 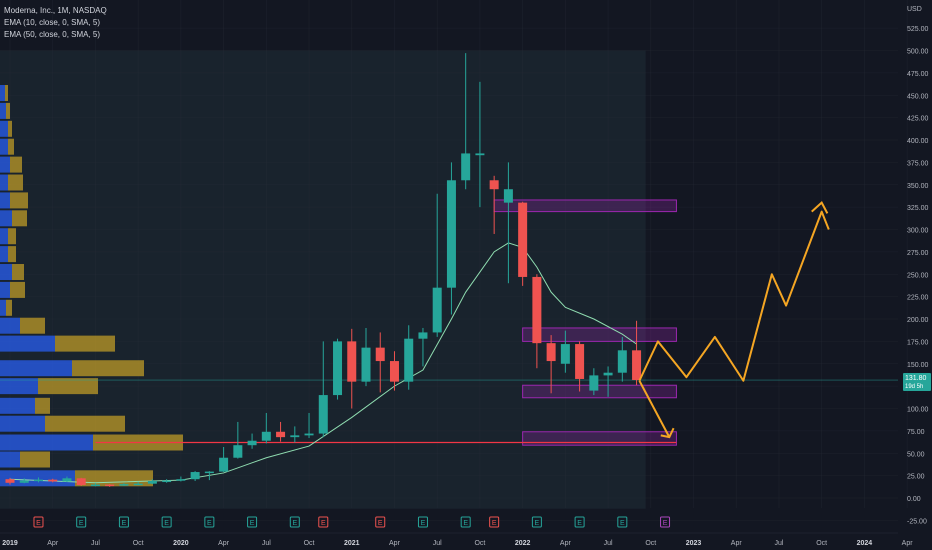 What do you see at coordinates (918, 275) in the screenshot?
I see `y-tick-label: 250.00` at bounding box center [918, 275].